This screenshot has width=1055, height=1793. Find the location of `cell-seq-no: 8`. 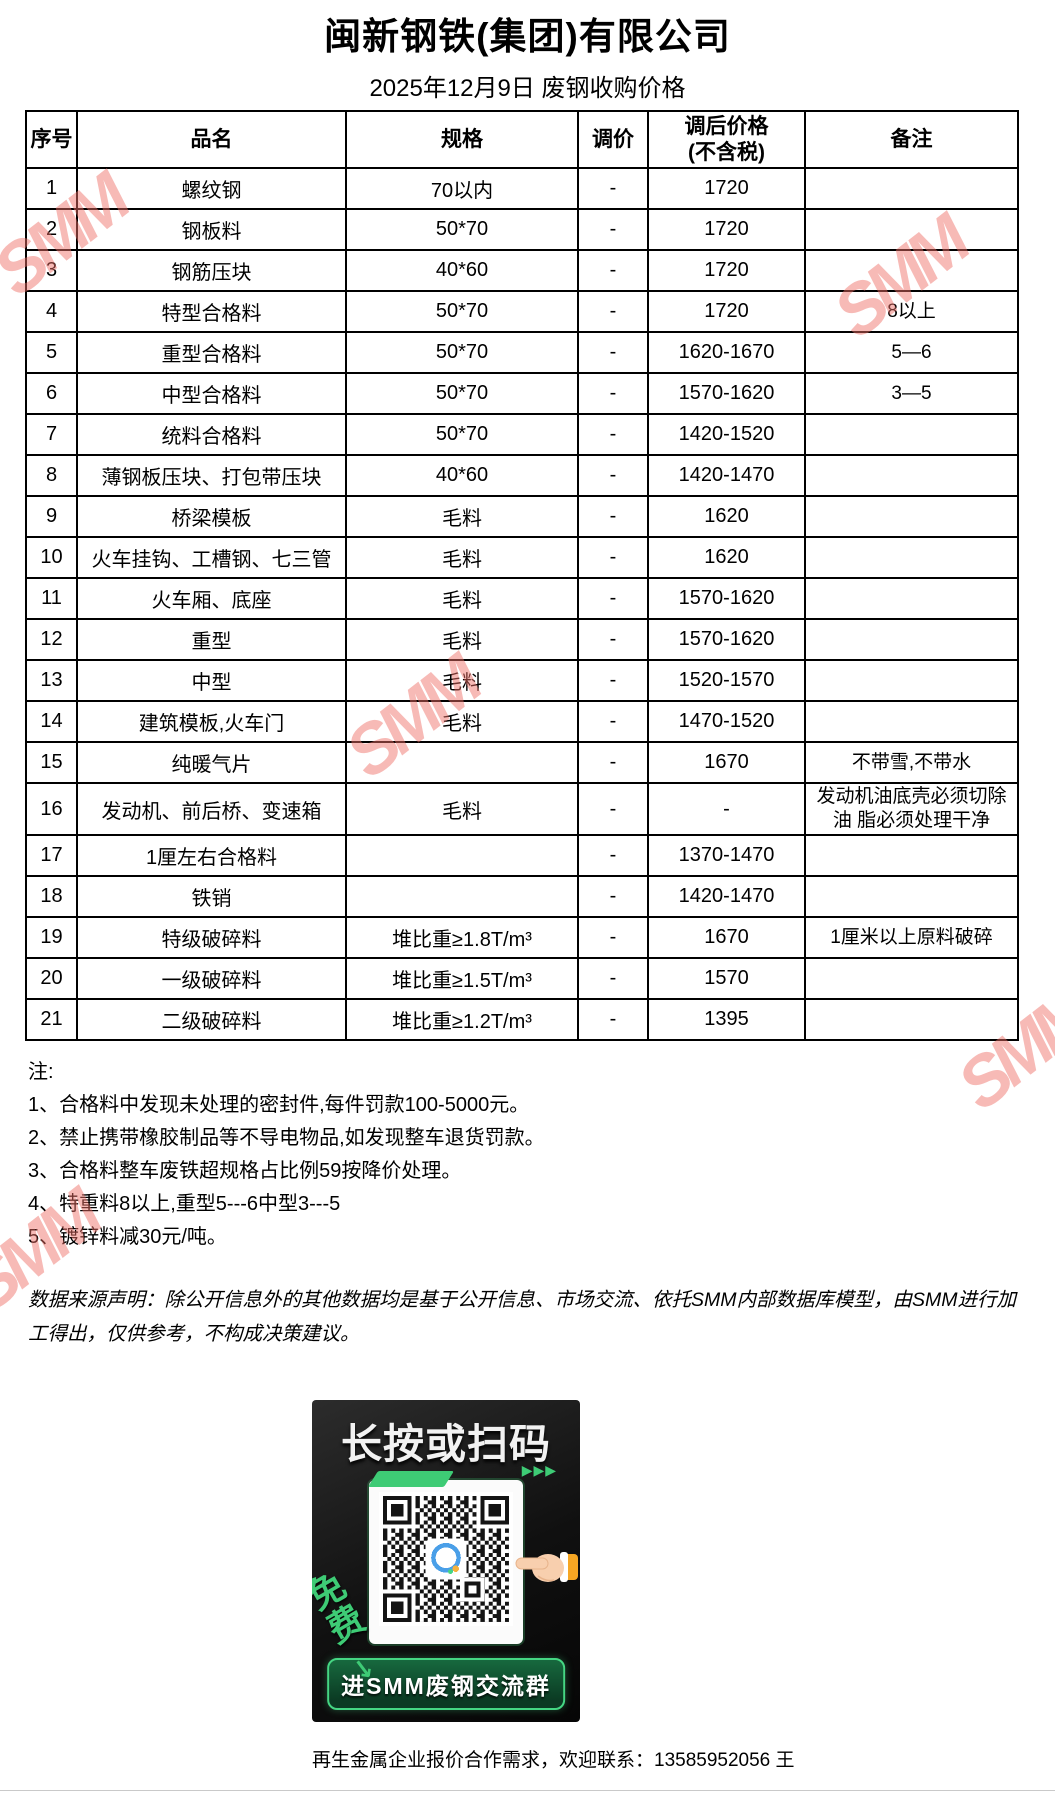

cell-seq-no: 8 is located at coordinates (51, 475).